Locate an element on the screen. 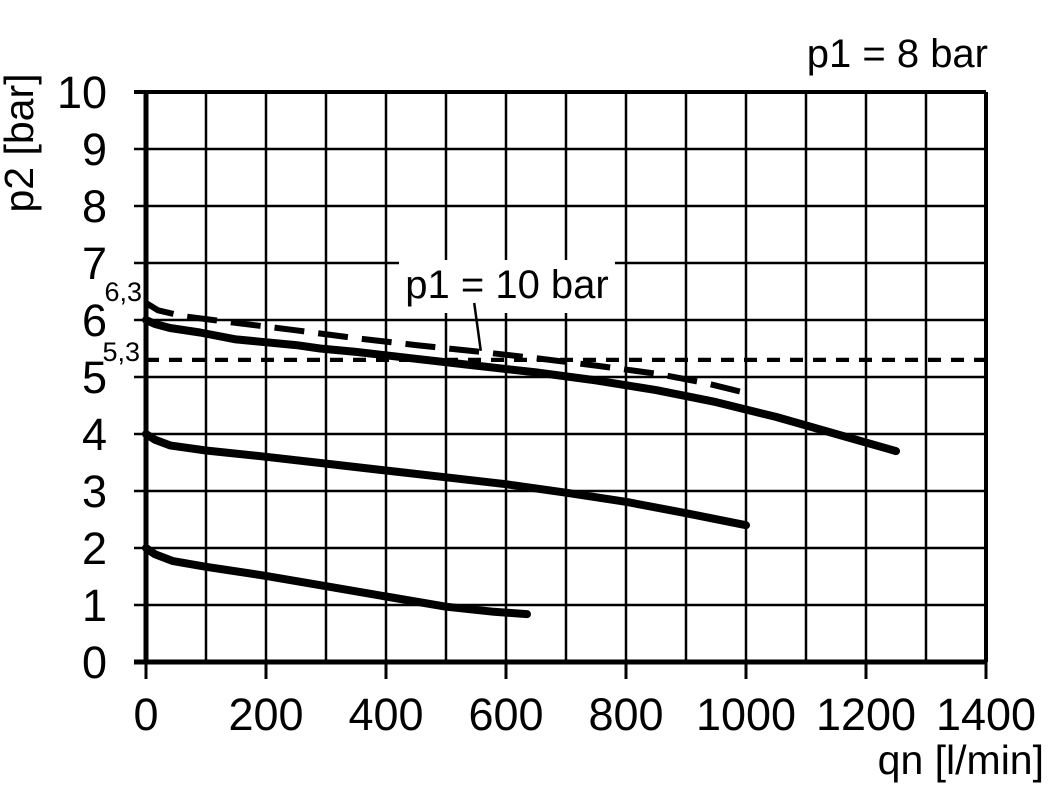 The height and width of the screenshot is (803, 1051). y-marker-6-3: 6,3 is located at coordinates (123, 292).